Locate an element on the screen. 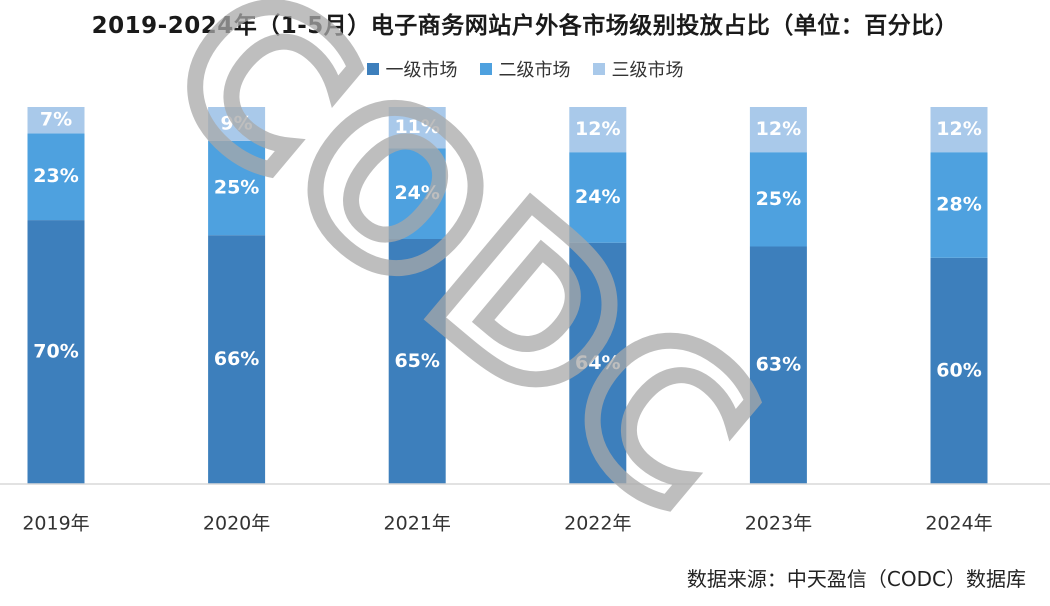  legend-item-tier2: 二级市场 is located at coordinates (525, 69).